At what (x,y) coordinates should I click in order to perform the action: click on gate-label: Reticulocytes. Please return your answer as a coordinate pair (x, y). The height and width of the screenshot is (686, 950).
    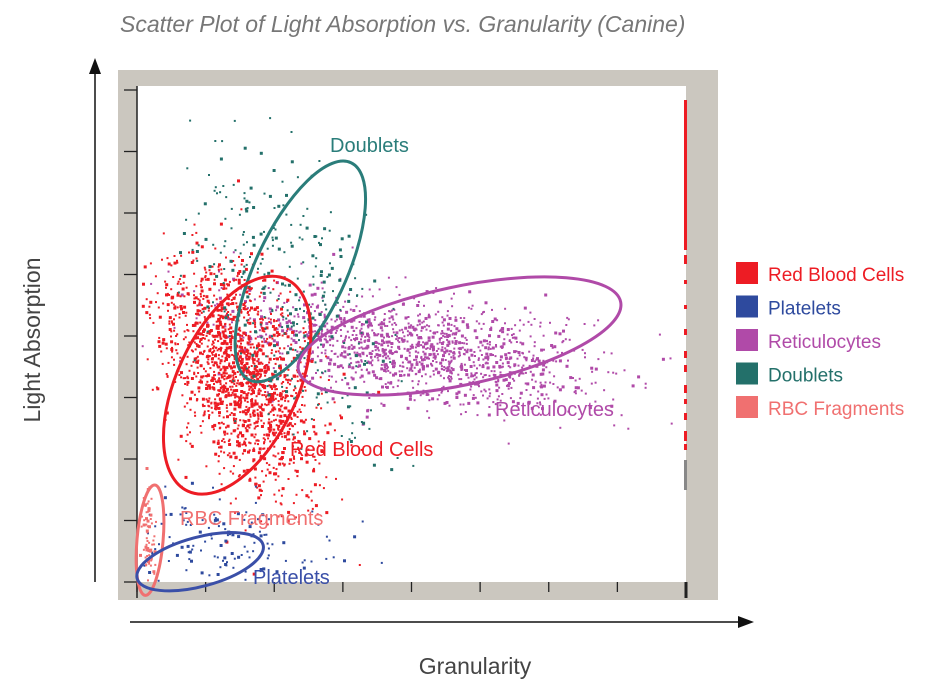
    Looking at the image, I should click on (554, 410).